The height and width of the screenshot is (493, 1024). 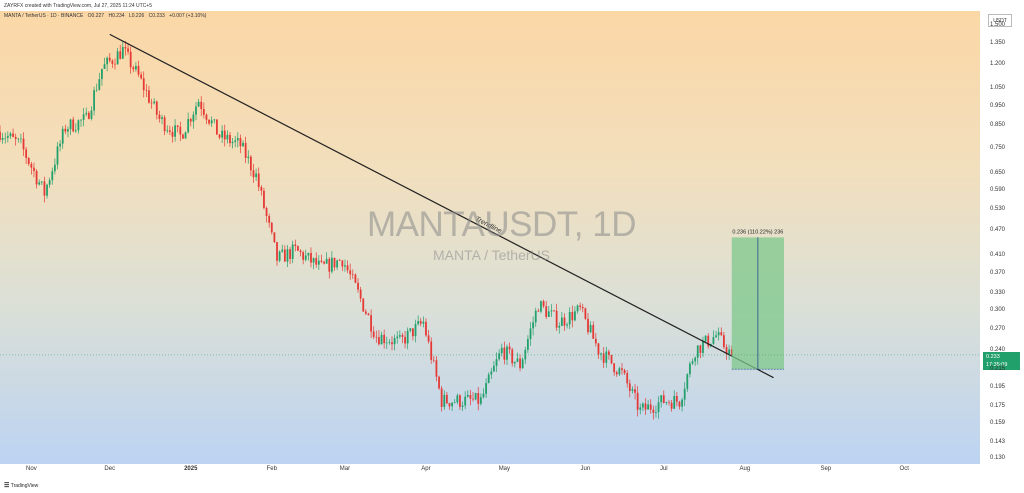 What do you see at coordinates (136, 16) in the screenshot?
I see `legend-low: L0.226` at bounding box center [136, 16].